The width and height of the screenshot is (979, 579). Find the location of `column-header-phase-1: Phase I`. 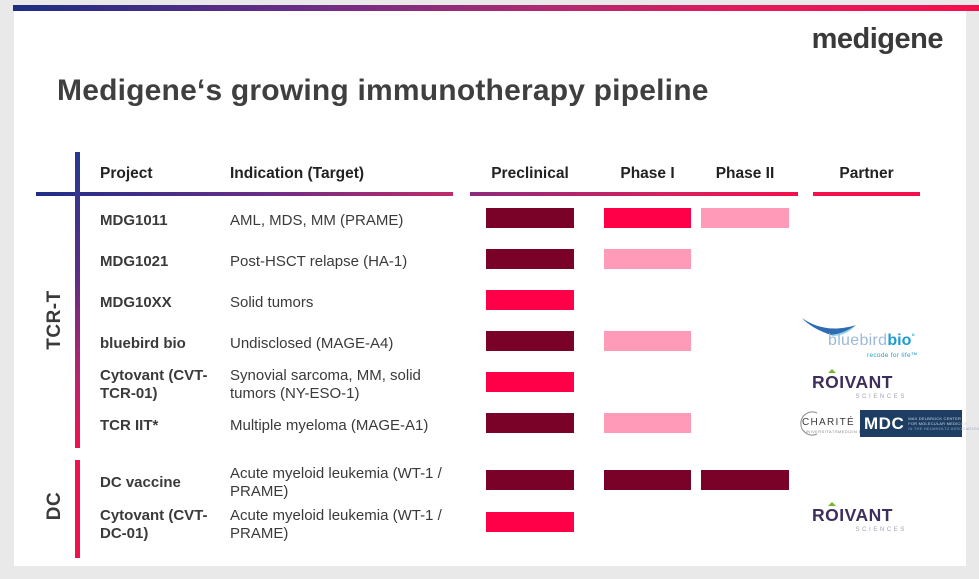

column-header-phase-1: Phase I is located at coordinates (647, 173).